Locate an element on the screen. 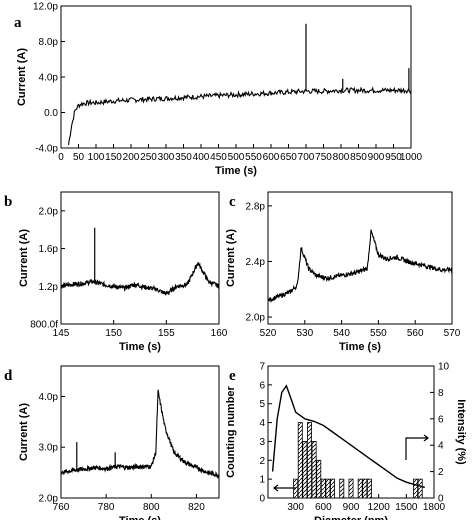 The height and width of the screenshot is (520, 474). plot-frame-e is located at coordinates (351, 432).